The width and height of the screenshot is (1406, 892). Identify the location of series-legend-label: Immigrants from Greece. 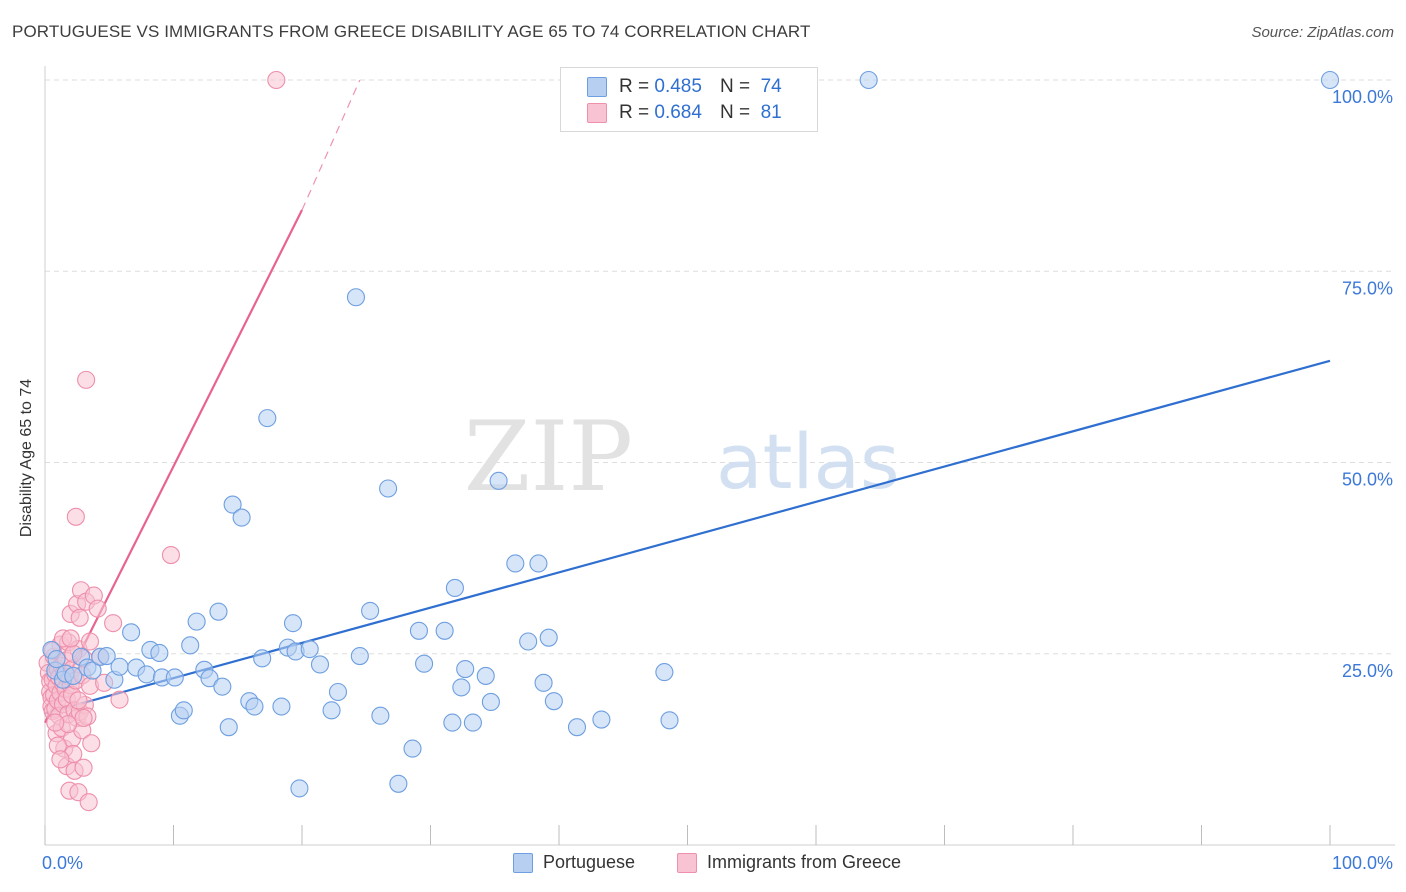
(804, 862).